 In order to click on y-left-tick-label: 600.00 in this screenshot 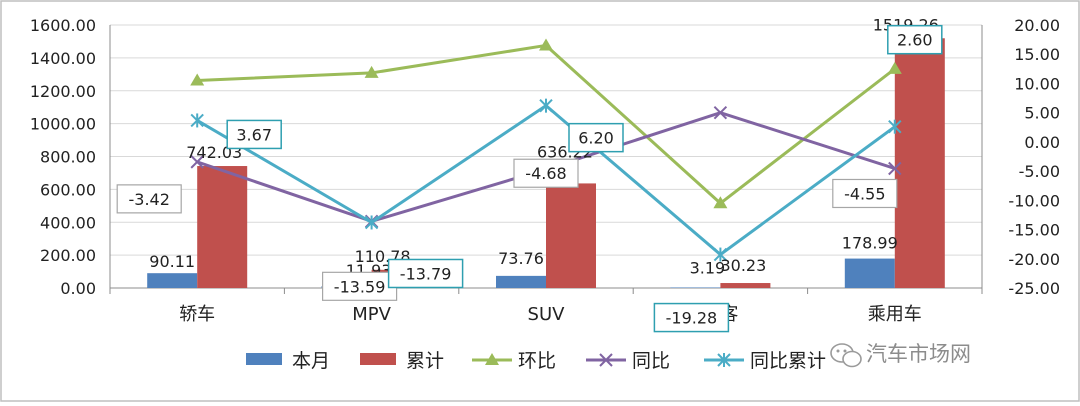, I will do `click(68, 189)`.